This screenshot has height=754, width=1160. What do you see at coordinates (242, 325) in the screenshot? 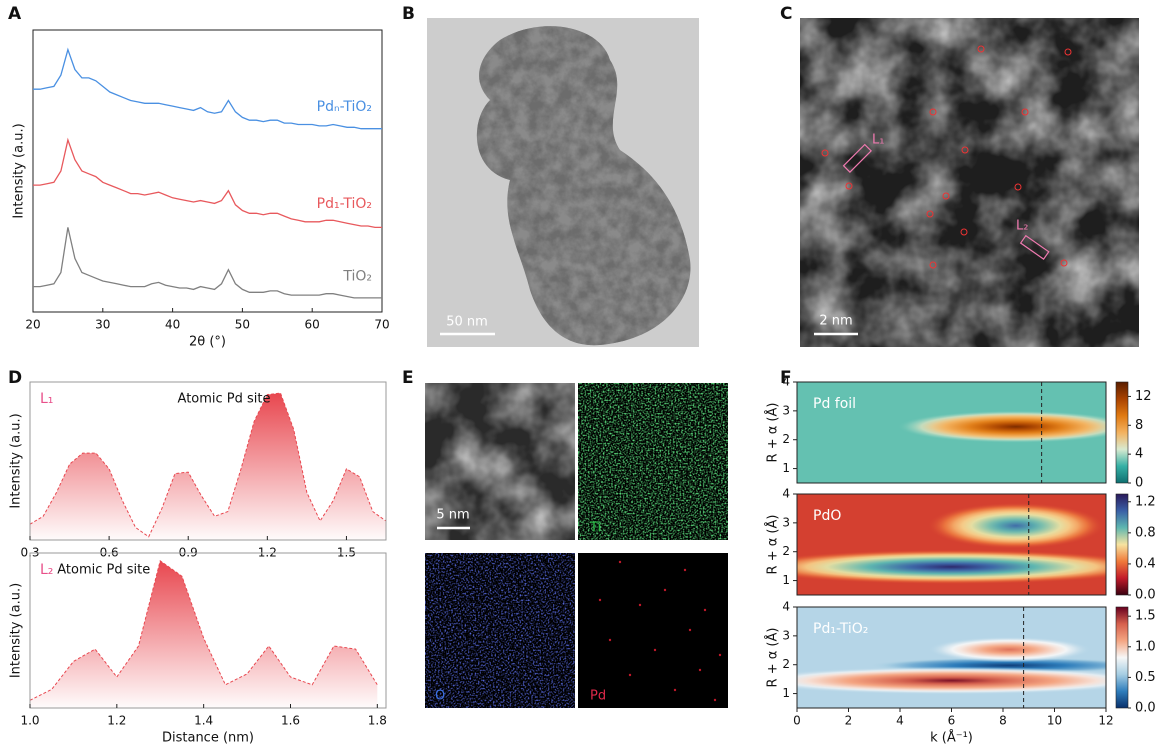
I see `x-tick-label: 50` at bounding box center [242, 325].